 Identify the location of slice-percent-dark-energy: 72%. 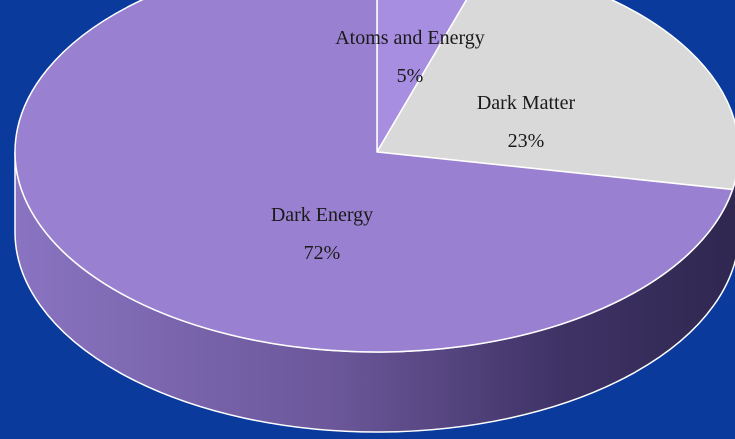
(322, 253).